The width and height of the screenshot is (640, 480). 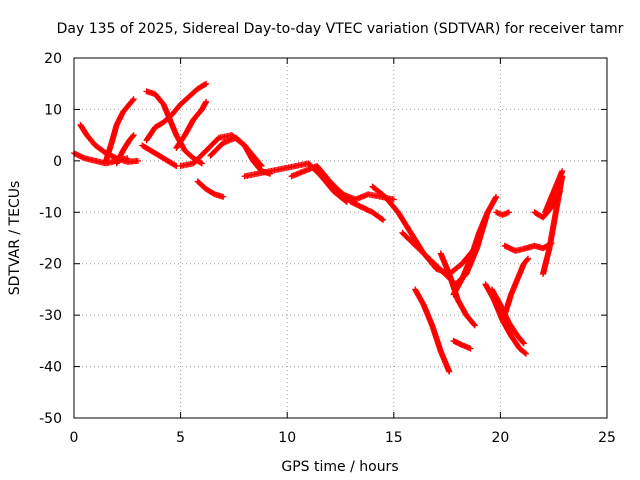 What do you see at coordinates (15, 238) in the screenshot?
I see `y-axis-label: SDTVAR / TECUs` at bounding box center [15, 238].